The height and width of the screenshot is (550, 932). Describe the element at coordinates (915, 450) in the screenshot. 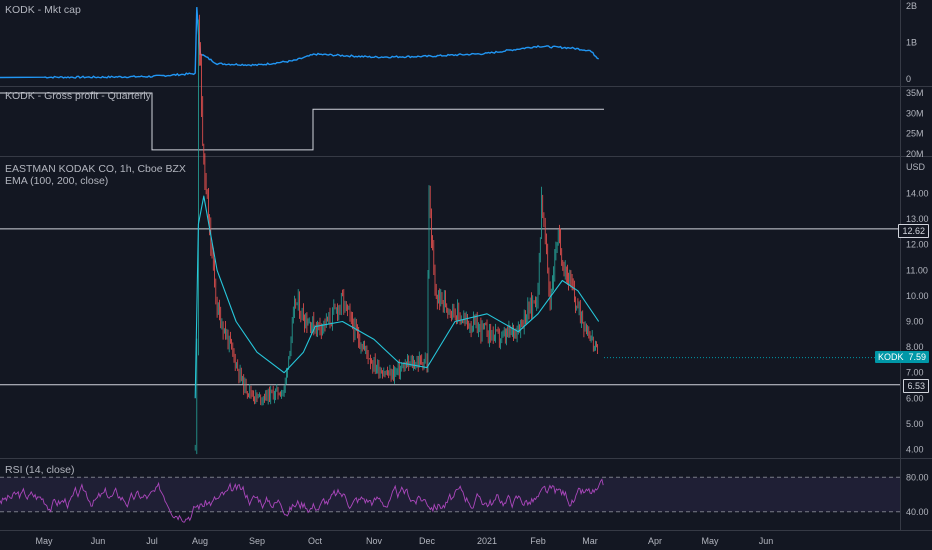

I see `main-axis-tick-10: 4.00` at that location.